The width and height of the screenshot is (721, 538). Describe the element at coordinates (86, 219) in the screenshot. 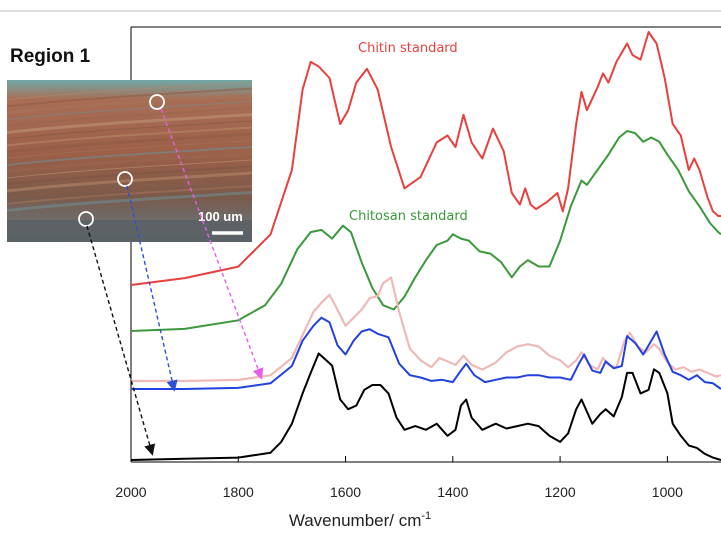

I see `sample-marker-3-ring` at that location.